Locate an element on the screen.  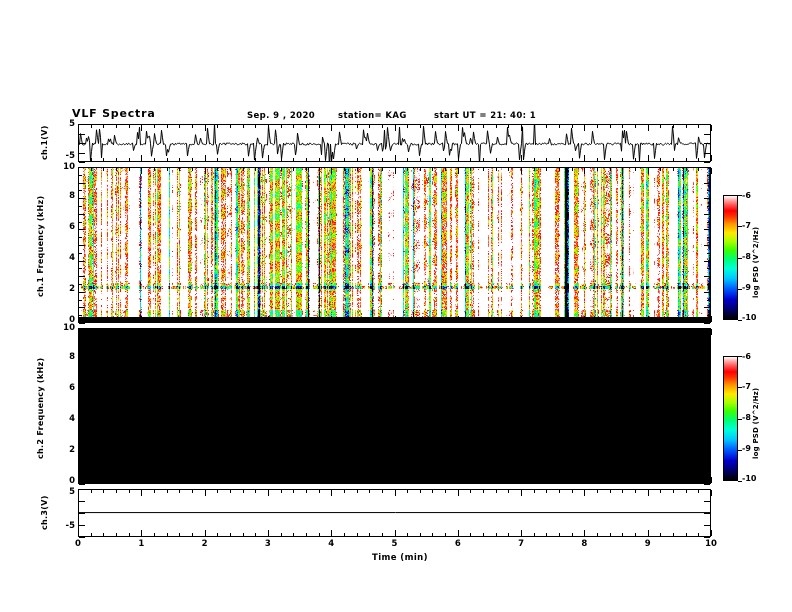
ch3-ytick-5: 5 is located at coordinates (72, 492).